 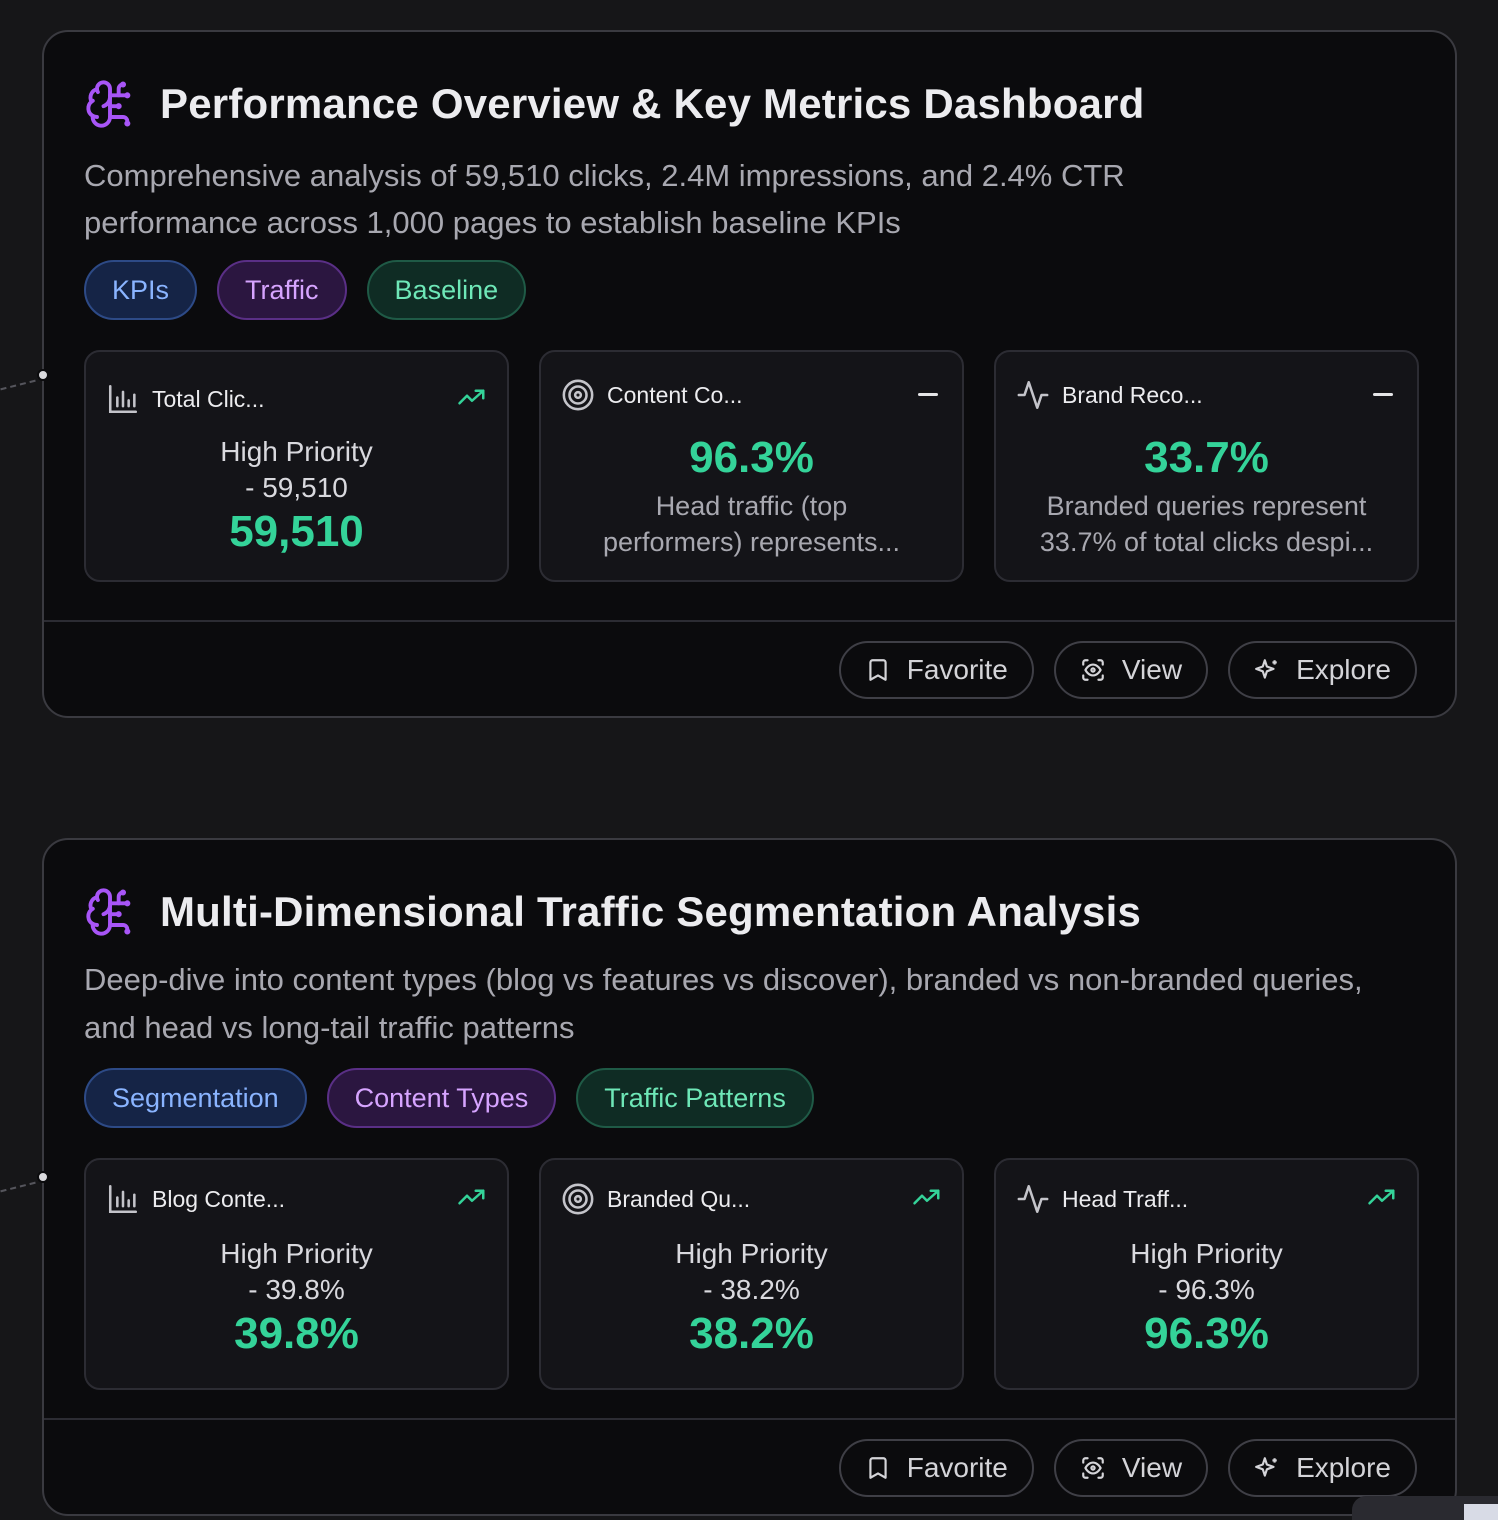 What do you see at coordinates (1481, 1512) in the screenshot?
I see `panel-thumbnail` at bounding box center [1481, 1512].